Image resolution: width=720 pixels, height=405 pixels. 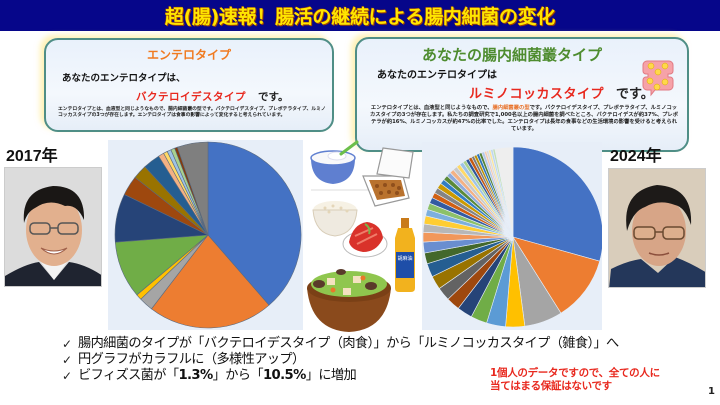 I want to click on rice-icon, so click(x=335, y=219).